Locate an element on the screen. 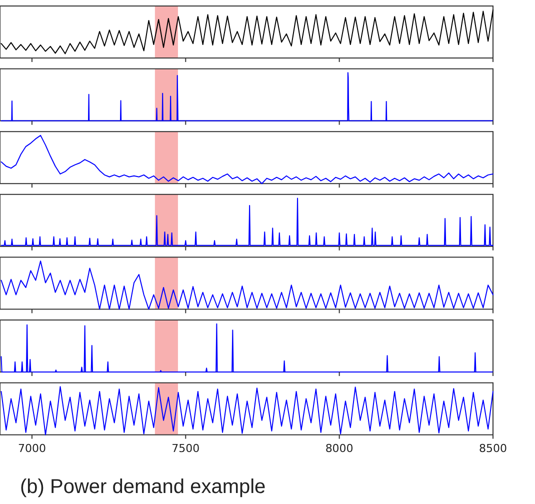 This screenshot has height=504, width=535. x-tick-label: 7500 is located at coordinates (186, 448).